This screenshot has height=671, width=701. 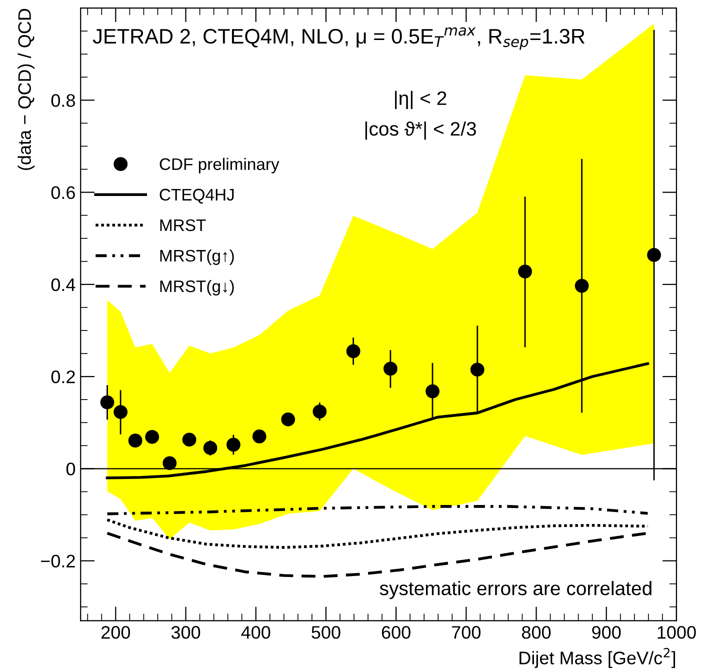 What do you see at coordinates (63, 377) in the screenshot?
I see `y-tick-label: 0.2` at bounding box center [63, 377].